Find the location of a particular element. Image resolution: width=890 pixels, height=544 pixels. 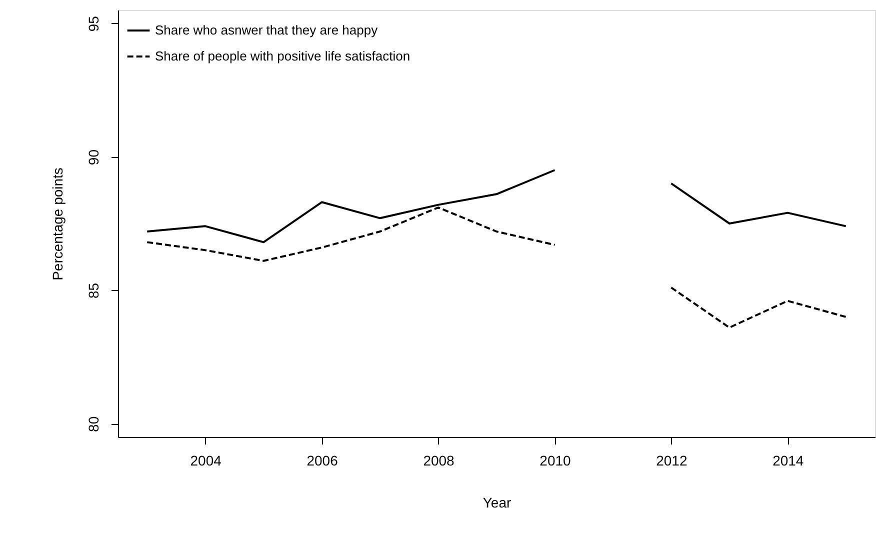

x-axis-title: Year is located at coordinates (497, 502).